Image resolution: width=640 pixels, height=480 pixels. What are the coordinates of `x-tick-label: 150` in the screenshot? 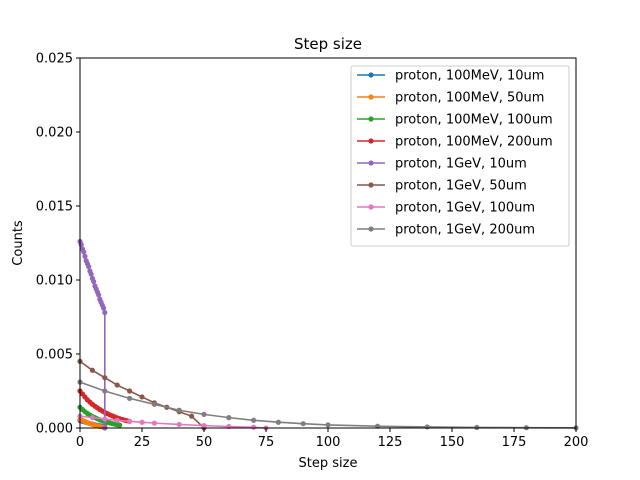 It's located at (452, 442).